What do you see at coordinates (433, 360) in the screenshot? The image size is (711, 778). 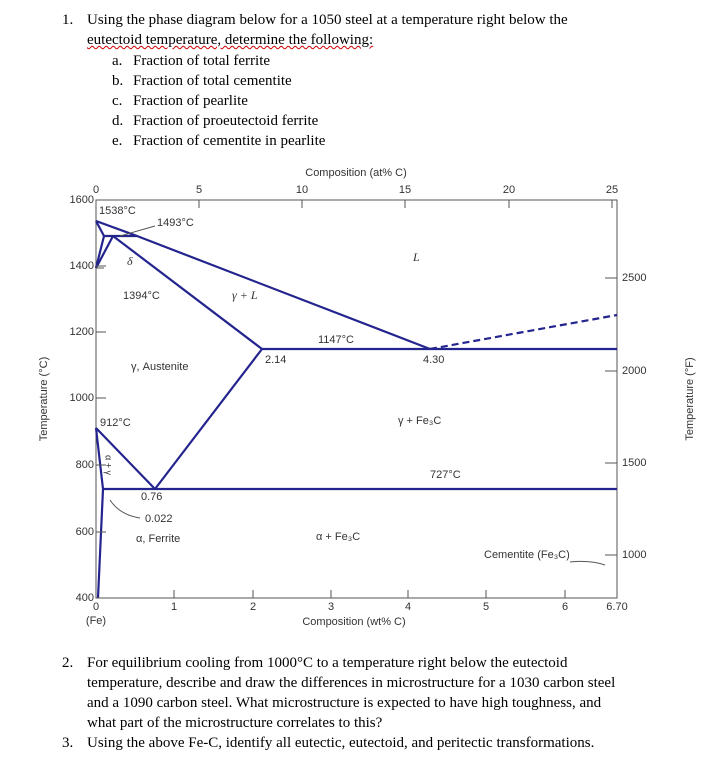 I see `region-label: 4.30` at bounding box center [433, 360].